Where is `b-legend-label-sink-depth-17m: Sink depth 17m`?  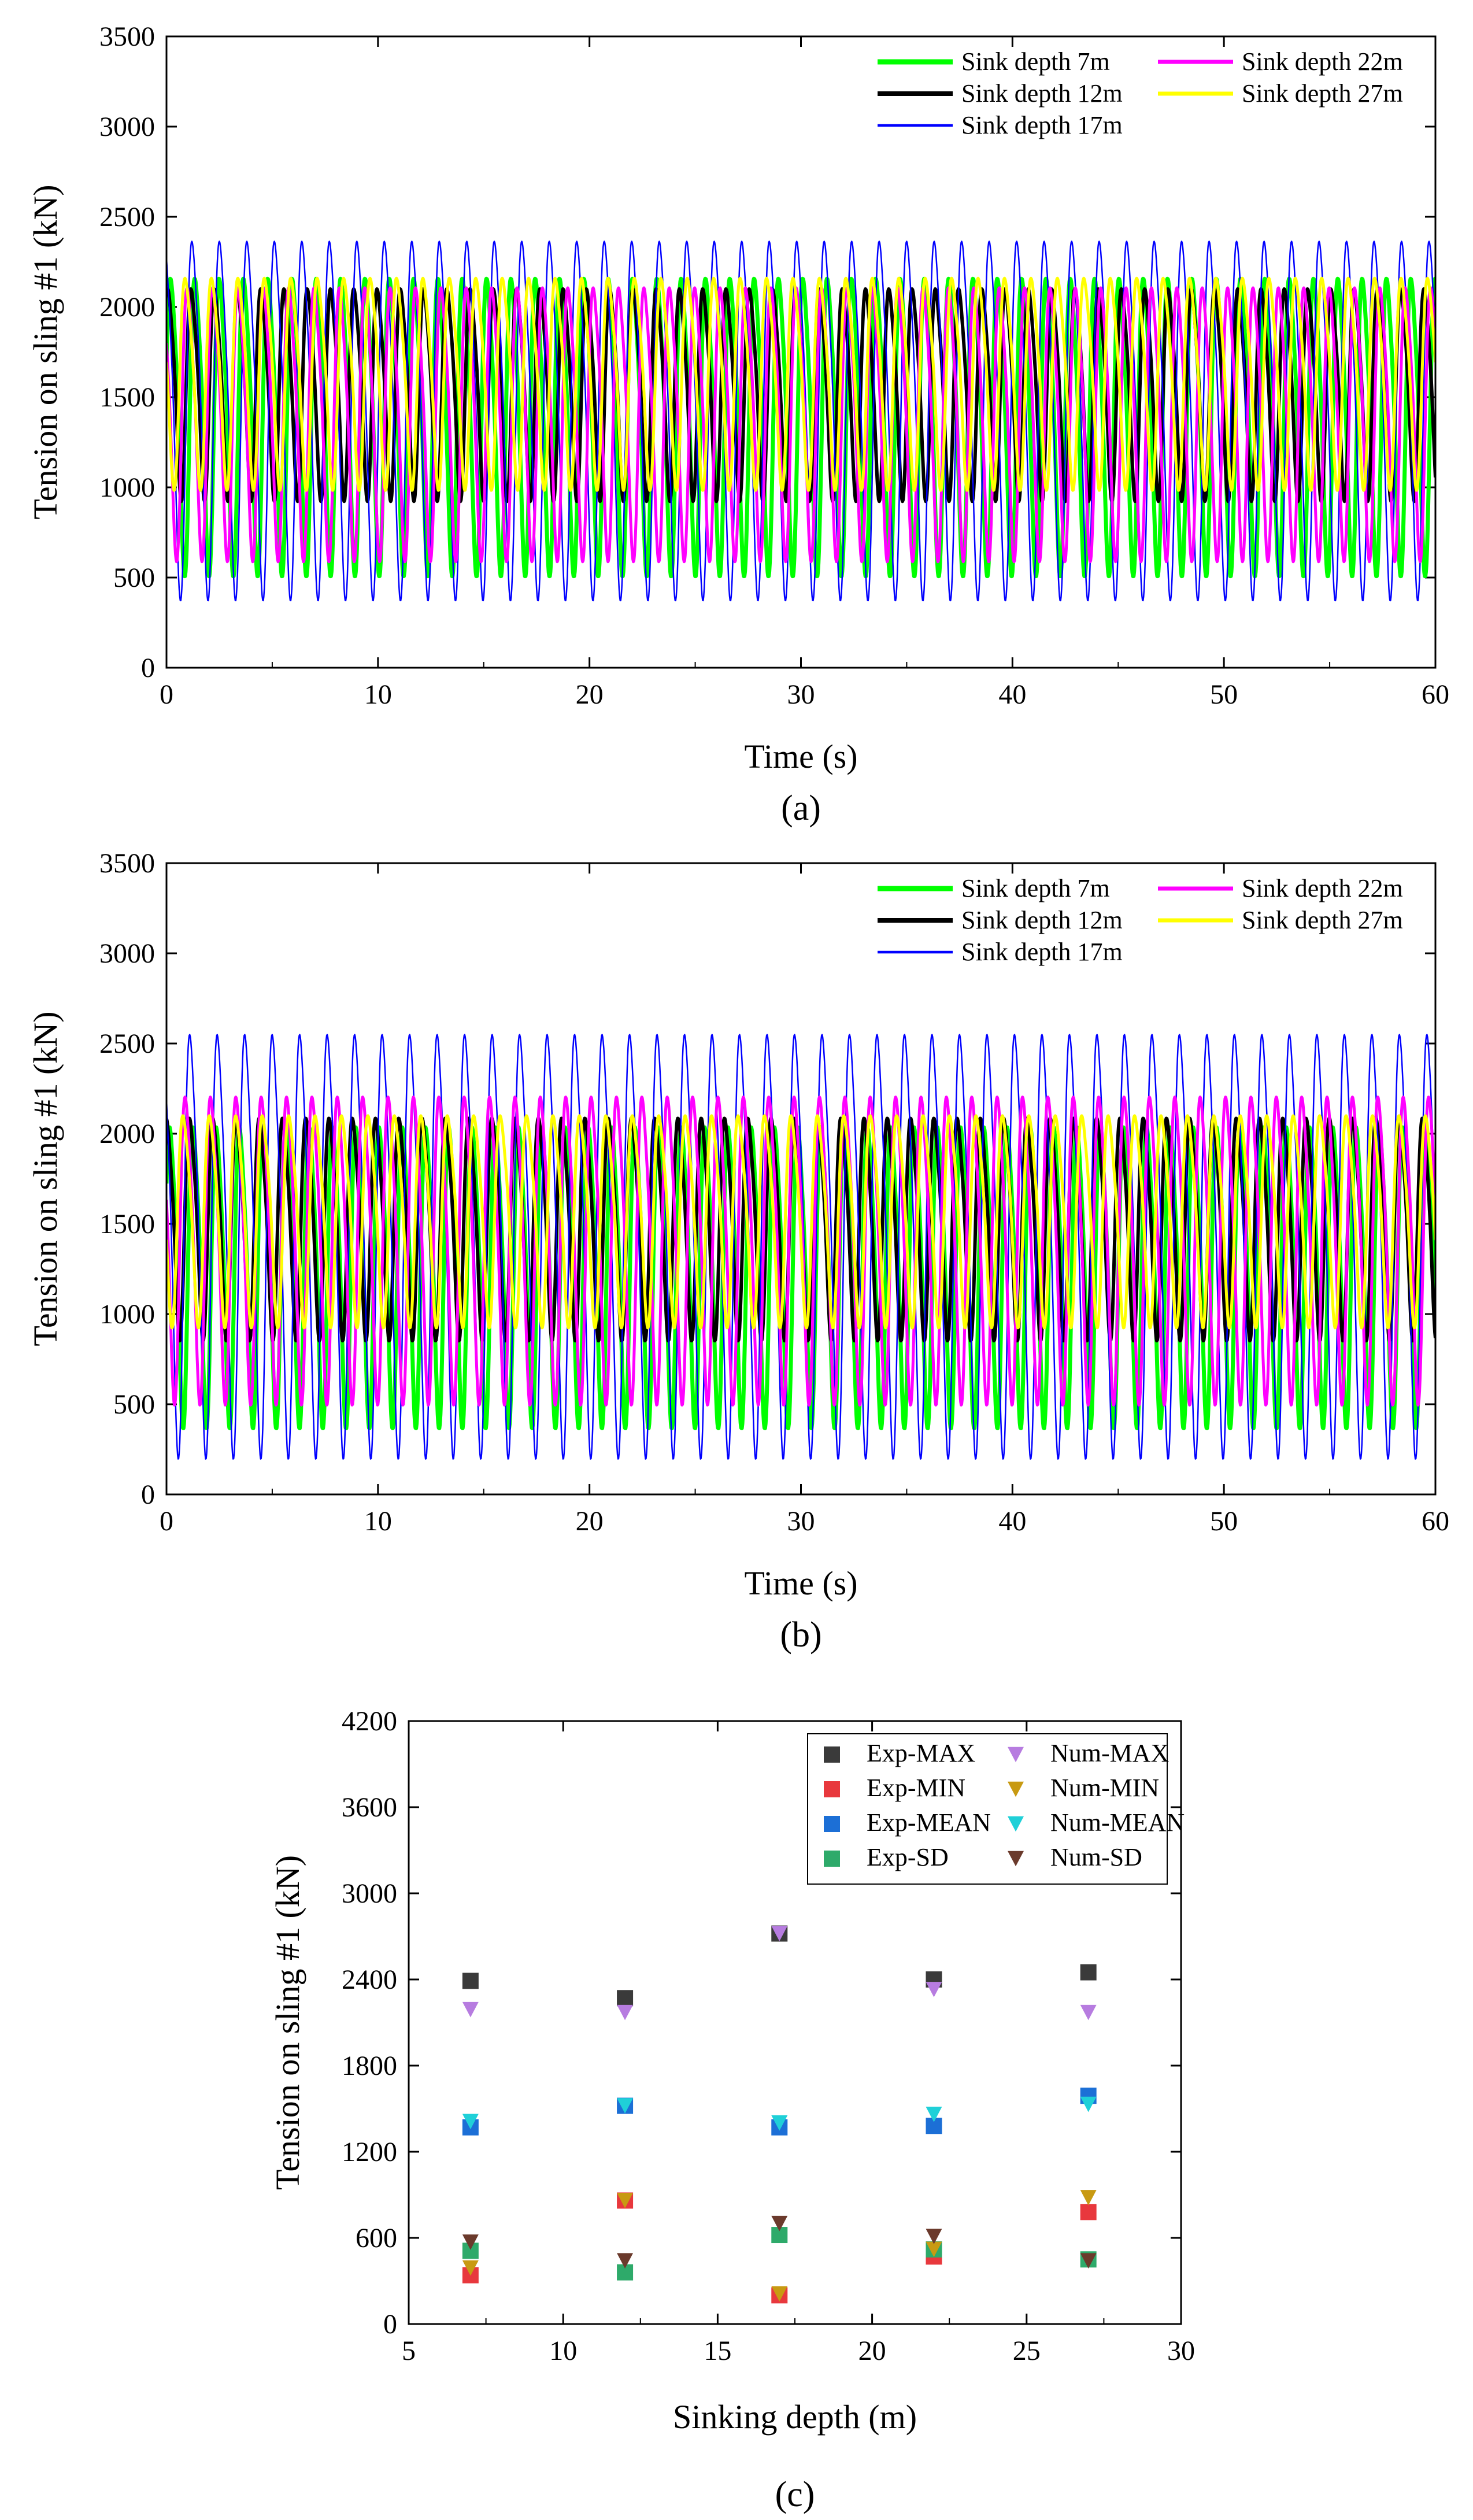
b-legend-label-sink-depth-17m: Sink depth 17m is located at coordinates (1042, 952).